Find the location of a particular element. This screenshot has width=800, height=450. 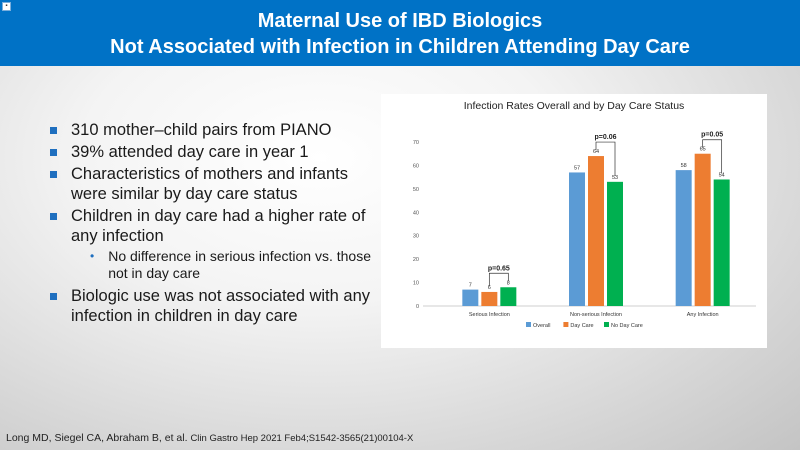

data-label: 57 is located at coordinates (577, 168).